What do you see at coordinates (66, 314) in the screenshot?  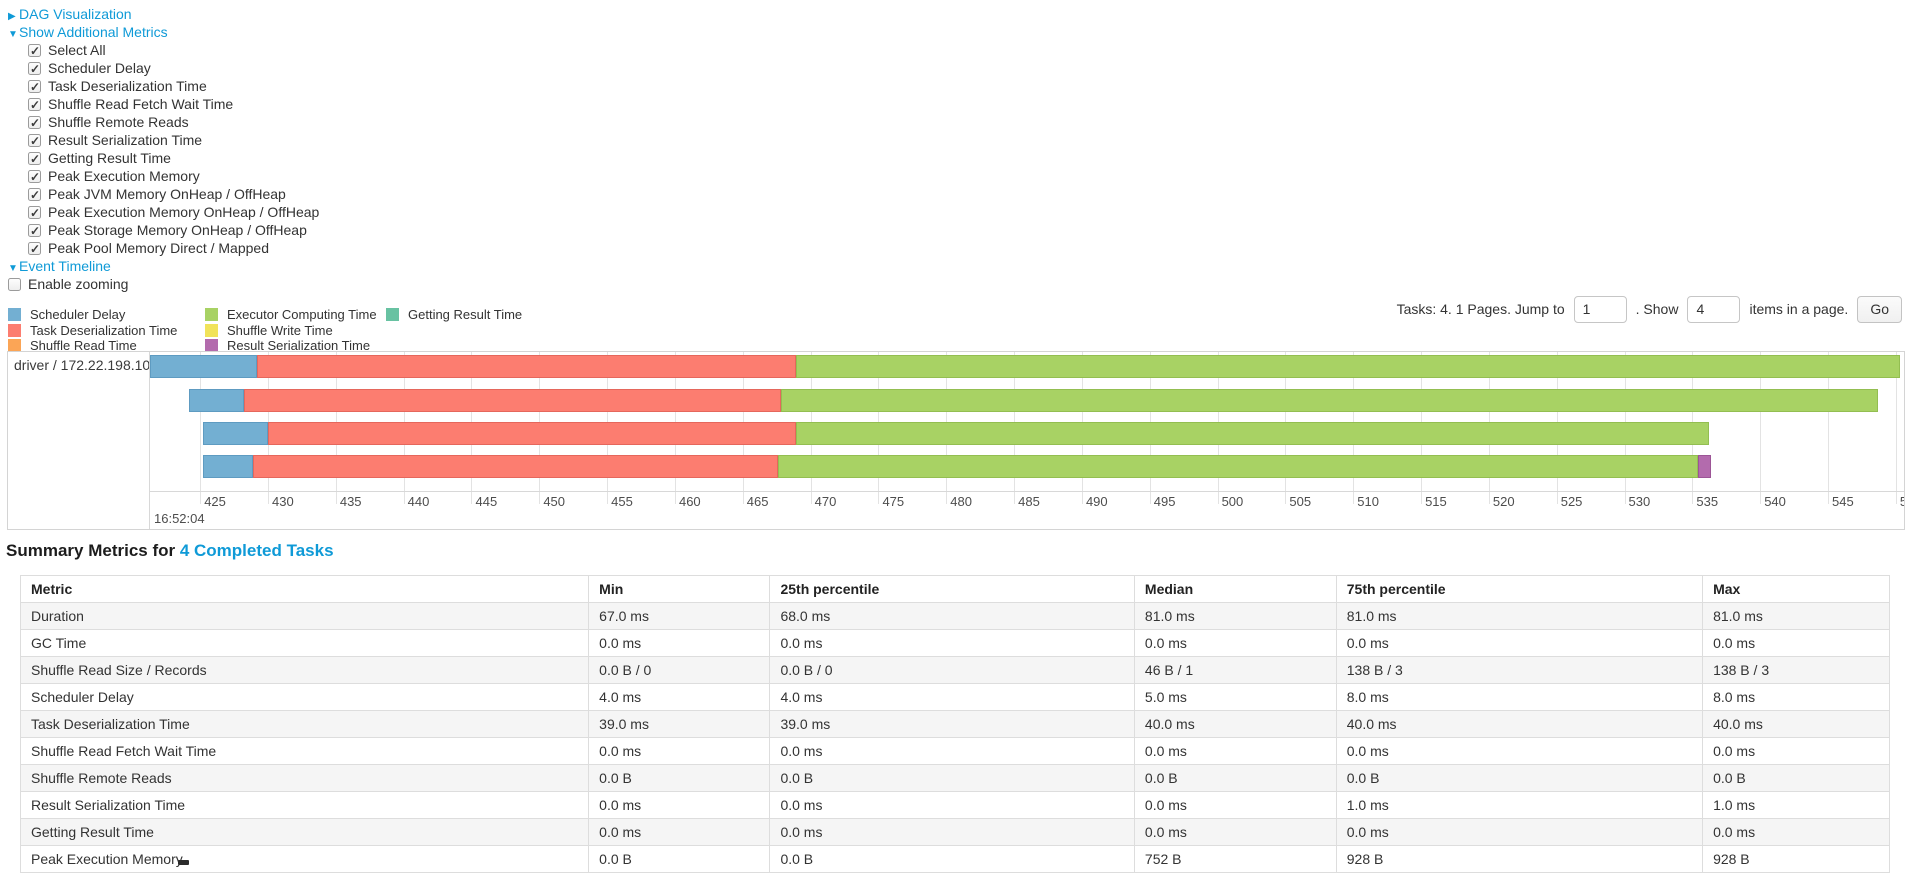 I see `legend-item: Scheduler Delay` at bounding box center [66, 314].